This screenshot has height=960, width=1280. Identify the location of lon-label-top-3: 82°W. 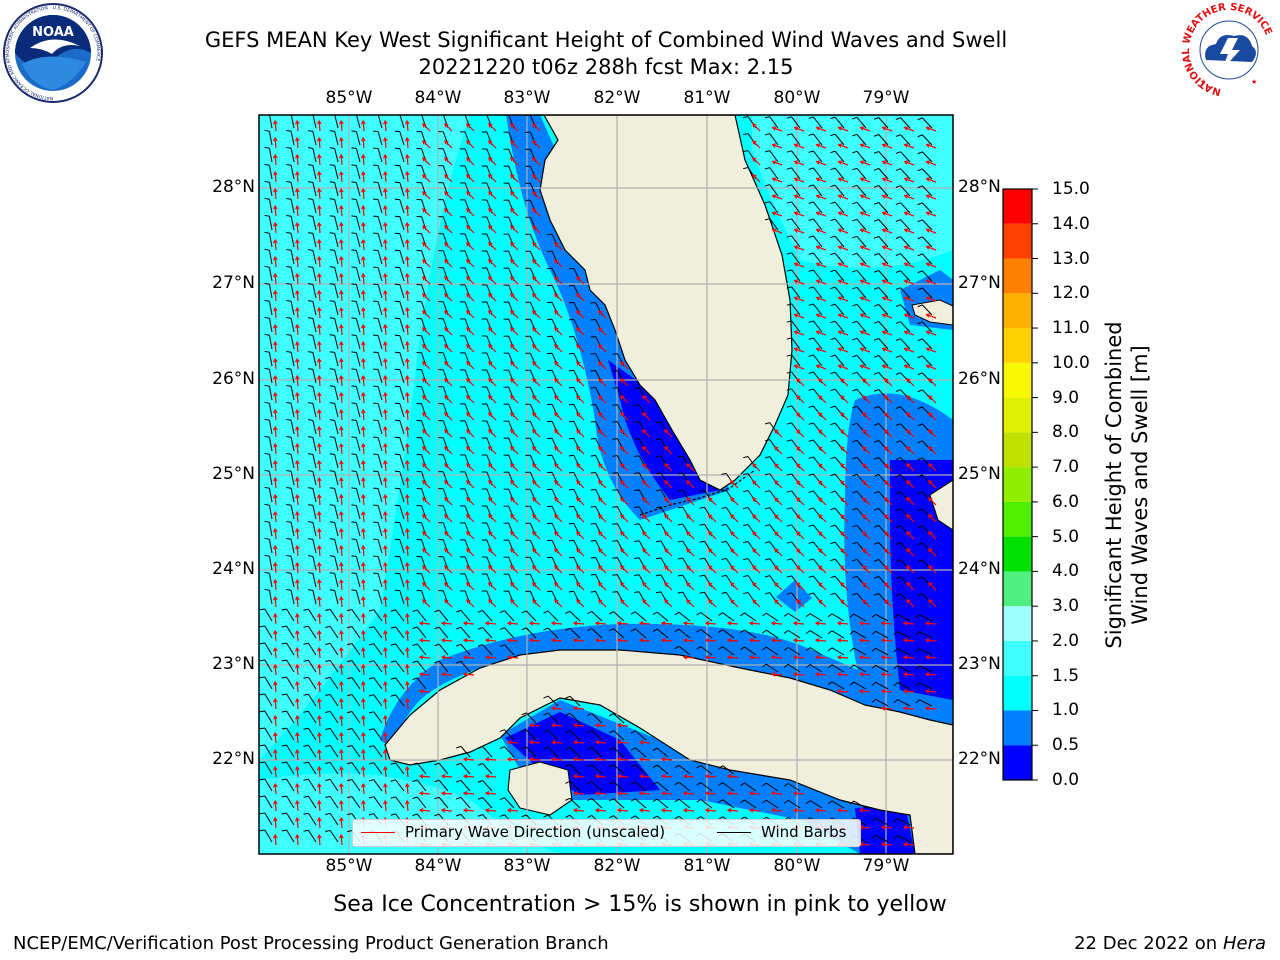
(617, 98).